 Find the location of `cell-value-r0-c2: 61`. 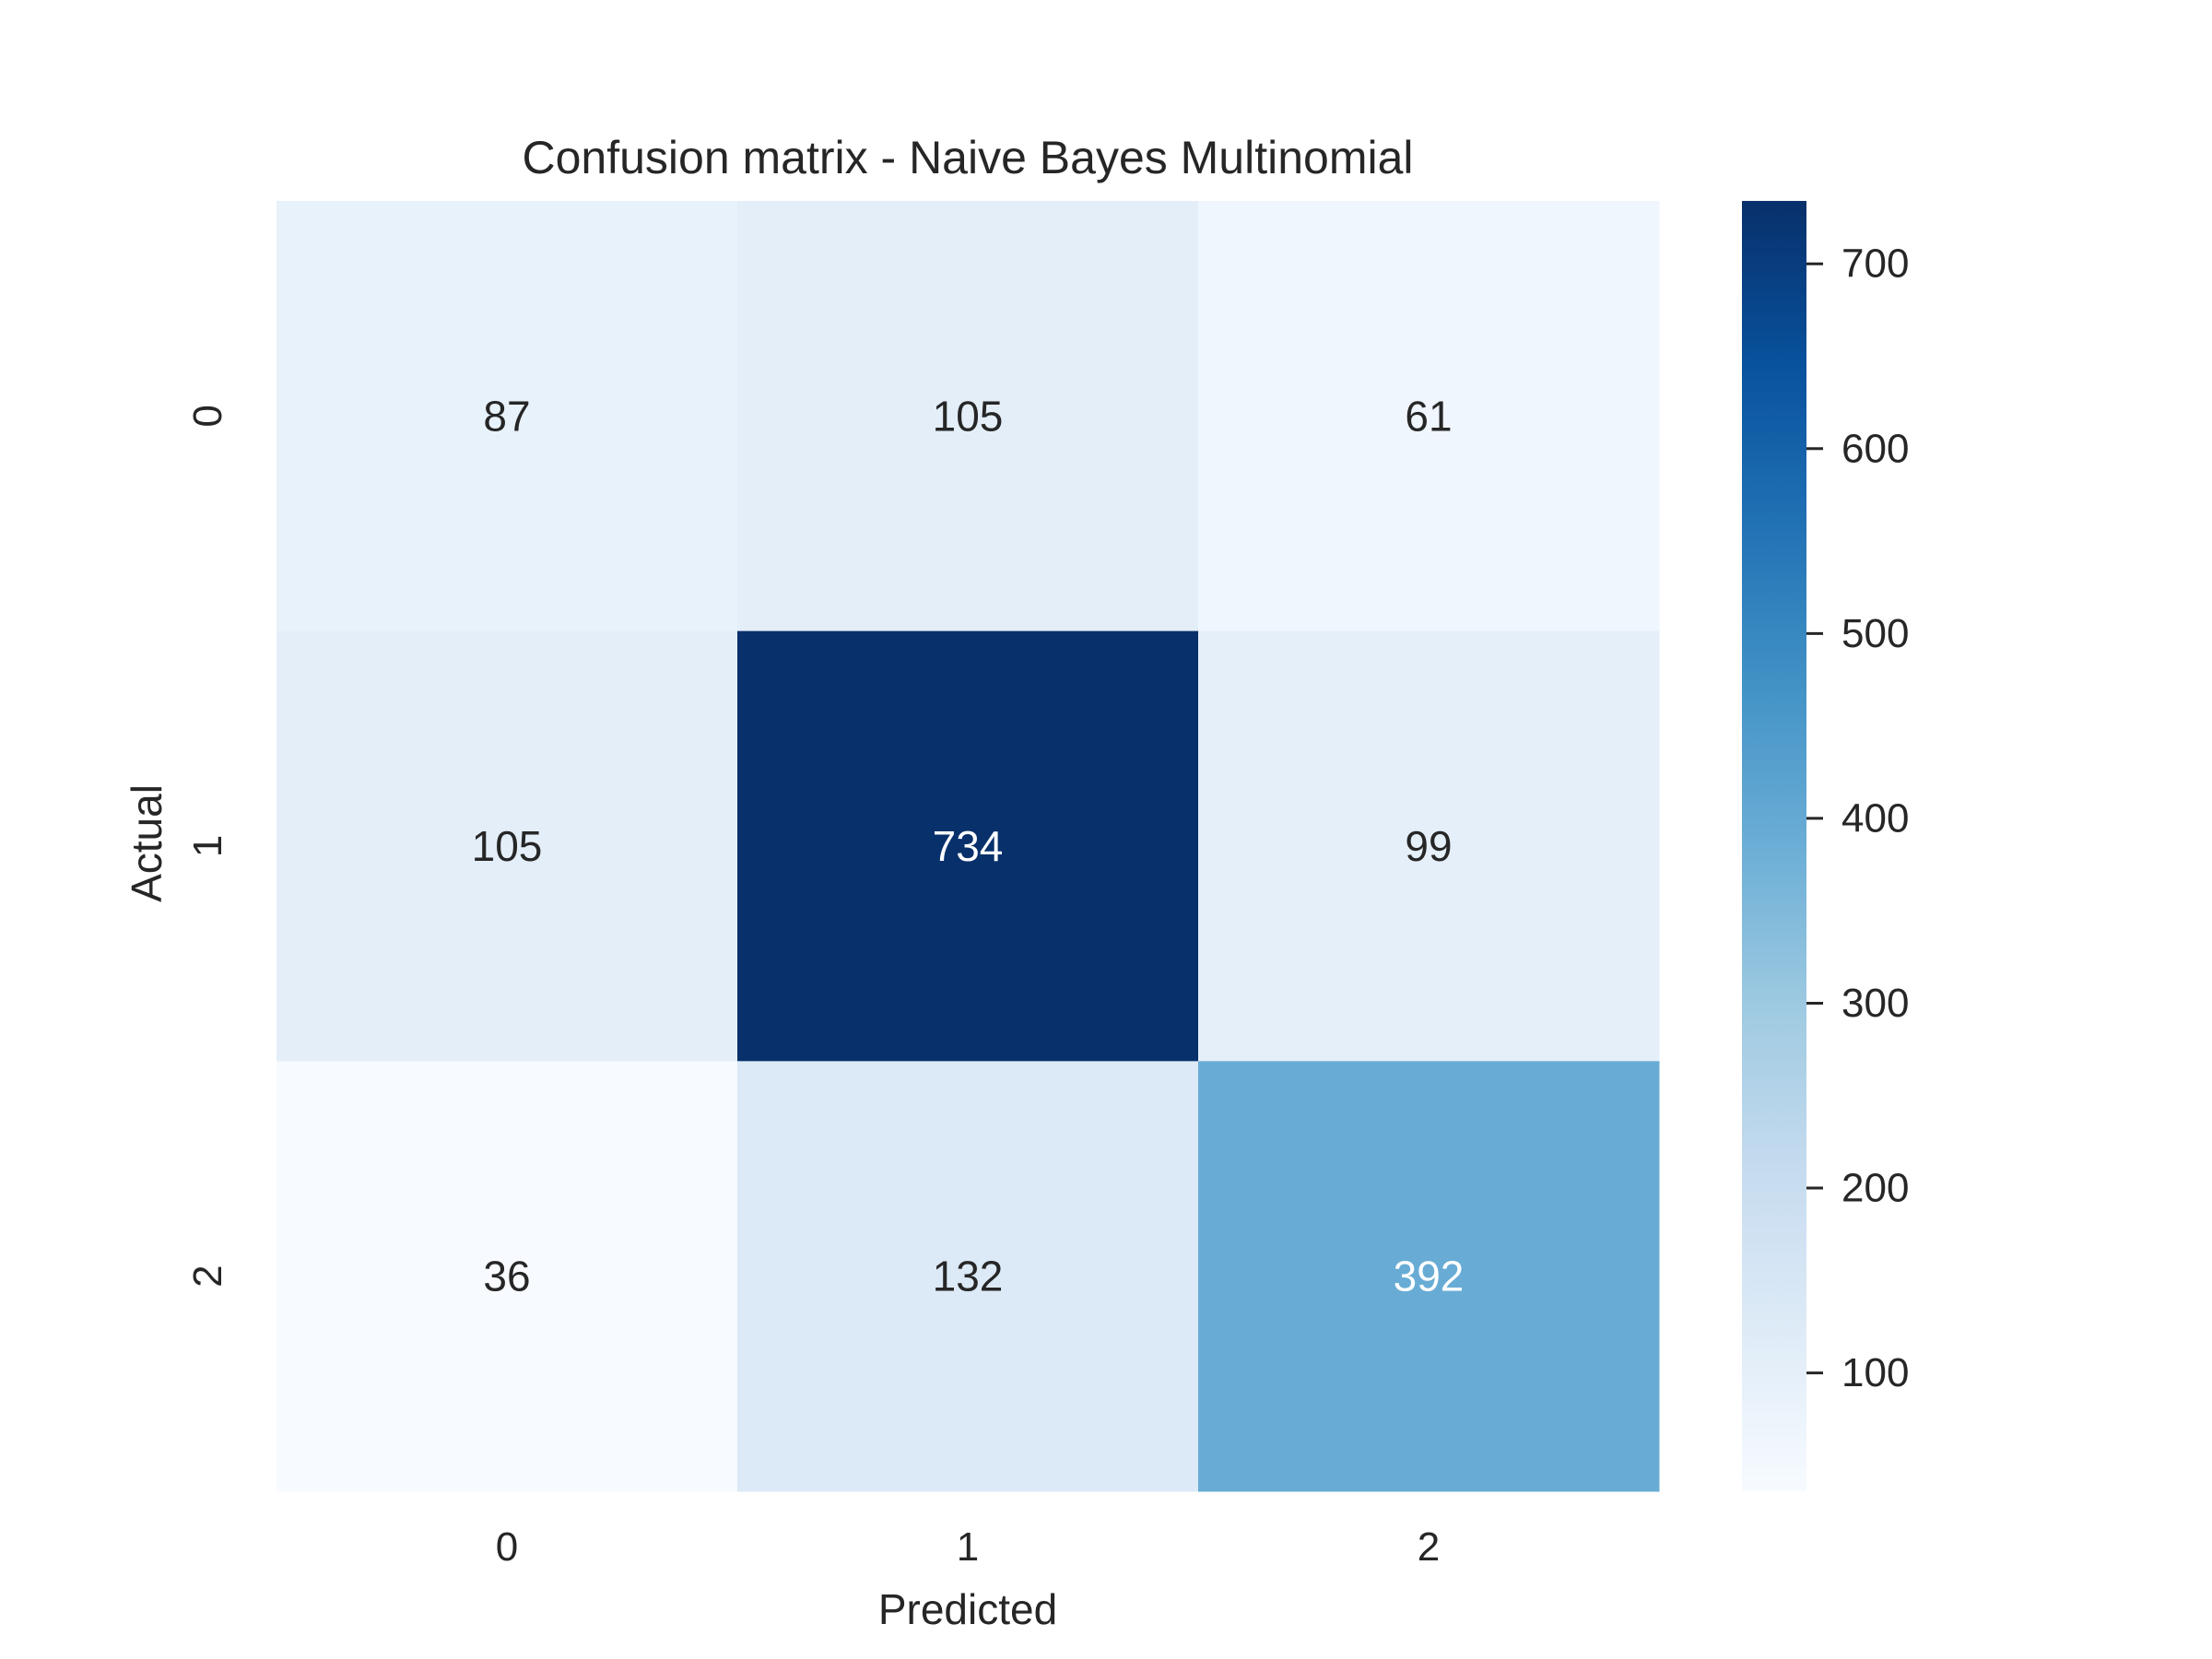

cell-value-r0-c2: 61 is located at coordinates (1428, 416).